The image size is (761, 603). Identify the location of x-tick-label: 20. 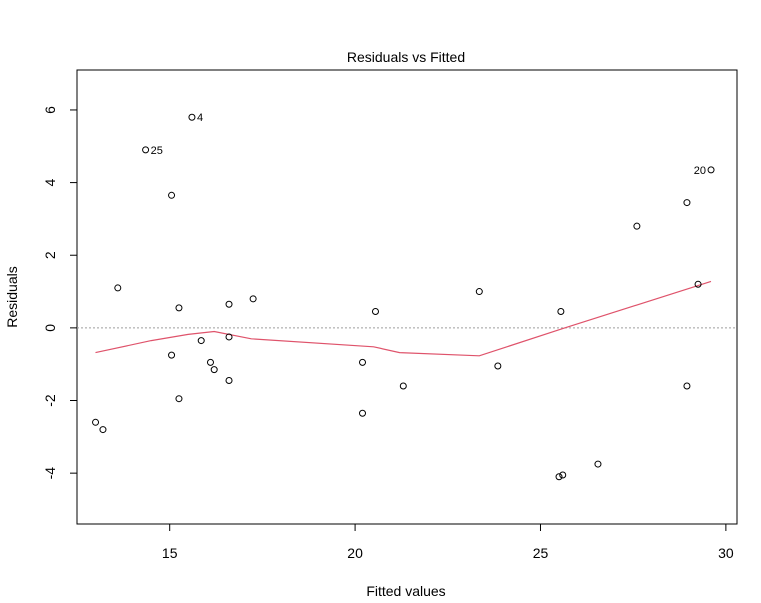
(355, 553).